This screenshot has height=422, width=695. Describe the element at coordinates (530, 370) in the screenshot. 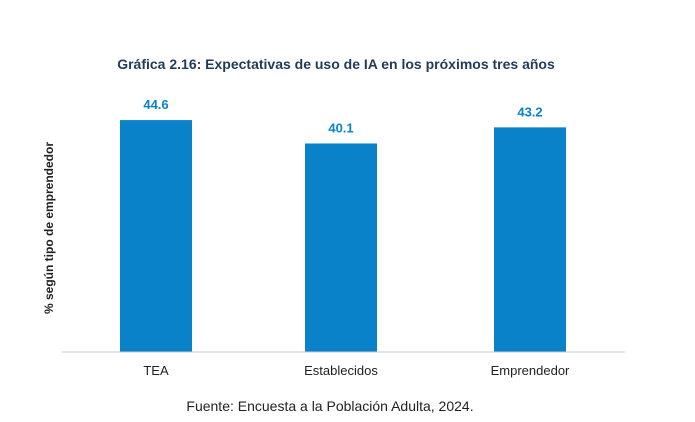

I see `x-tick-label-emprendedor: Emprendedor` at that location.